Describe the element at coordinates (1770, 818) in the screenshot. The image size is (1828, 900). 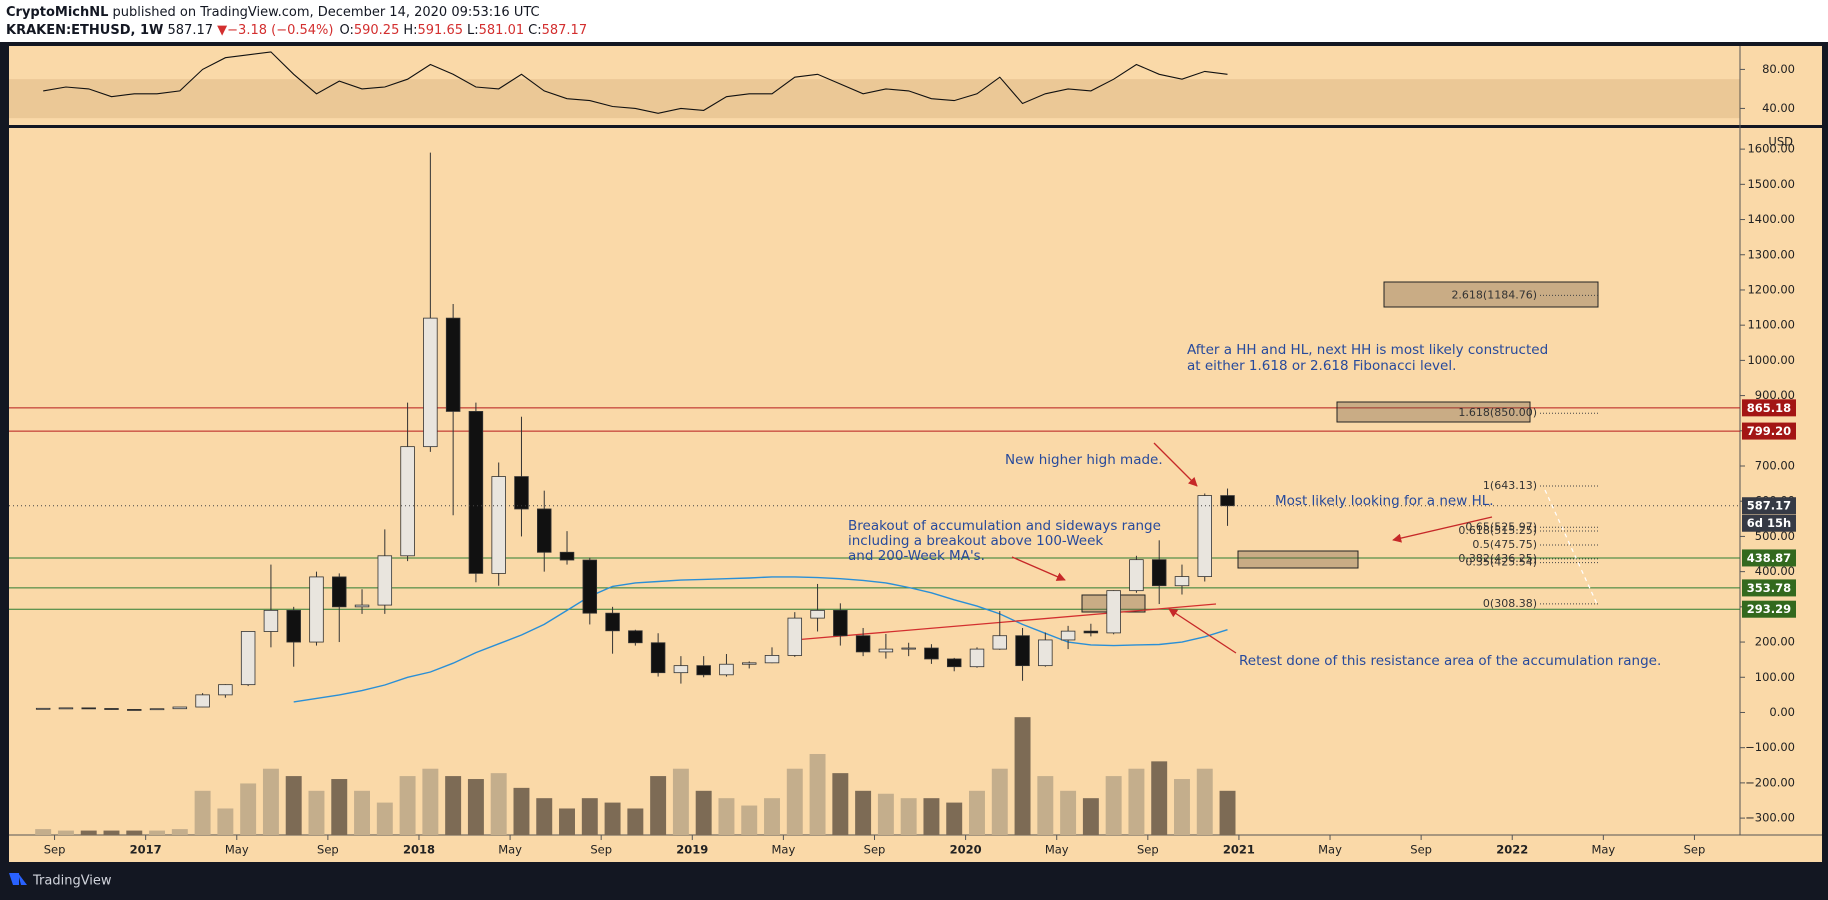
I see `y-tick-label: −300.00` at that location.